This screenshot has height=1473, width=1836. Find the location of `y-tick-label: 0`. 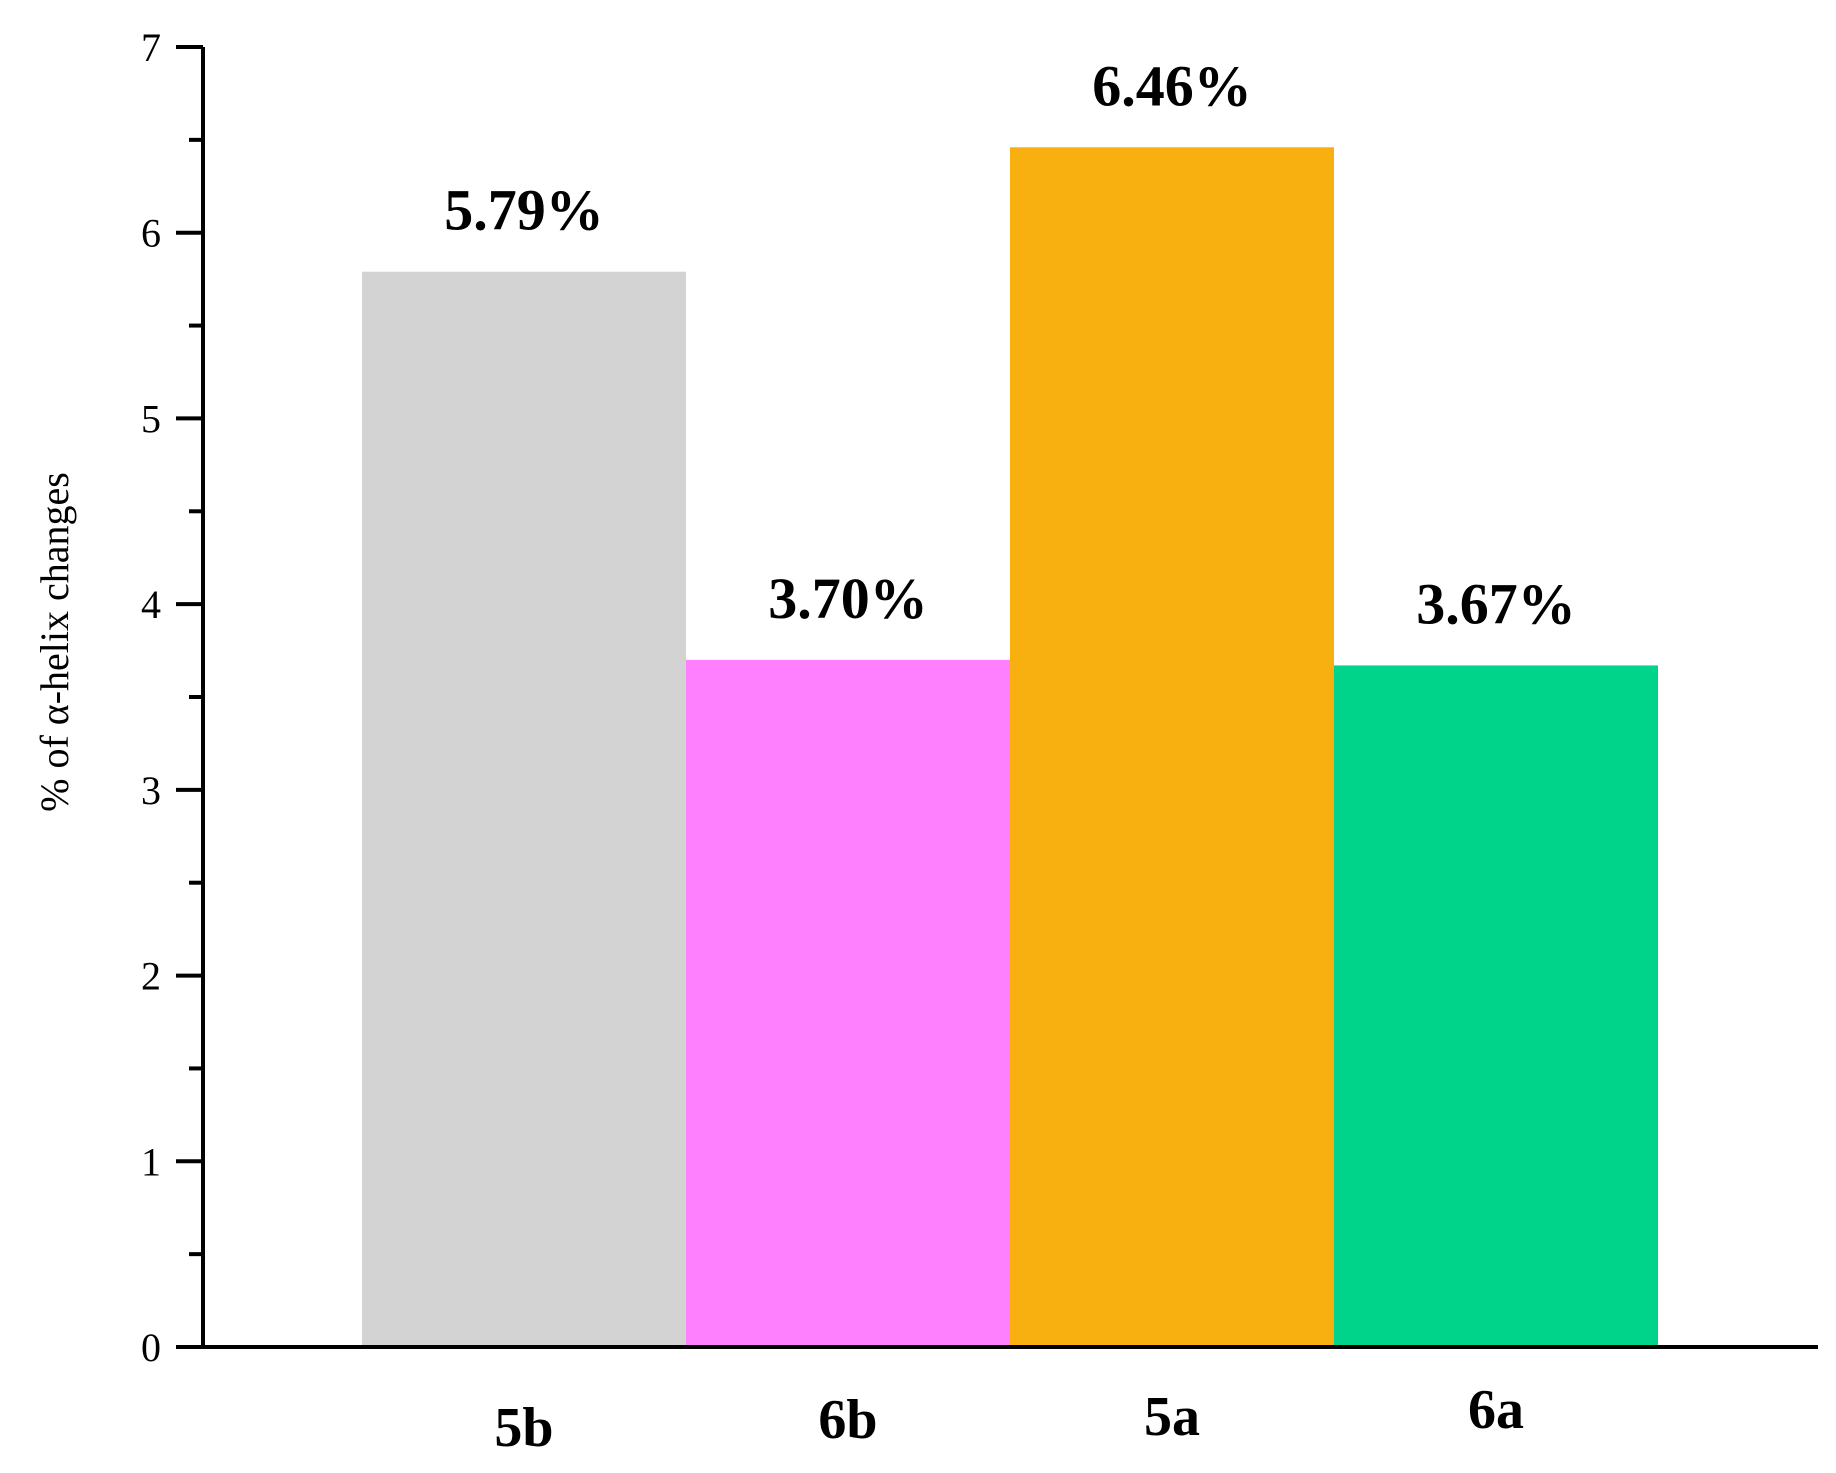

y-tick-label: 0 is located at coordinates (151, 1347).